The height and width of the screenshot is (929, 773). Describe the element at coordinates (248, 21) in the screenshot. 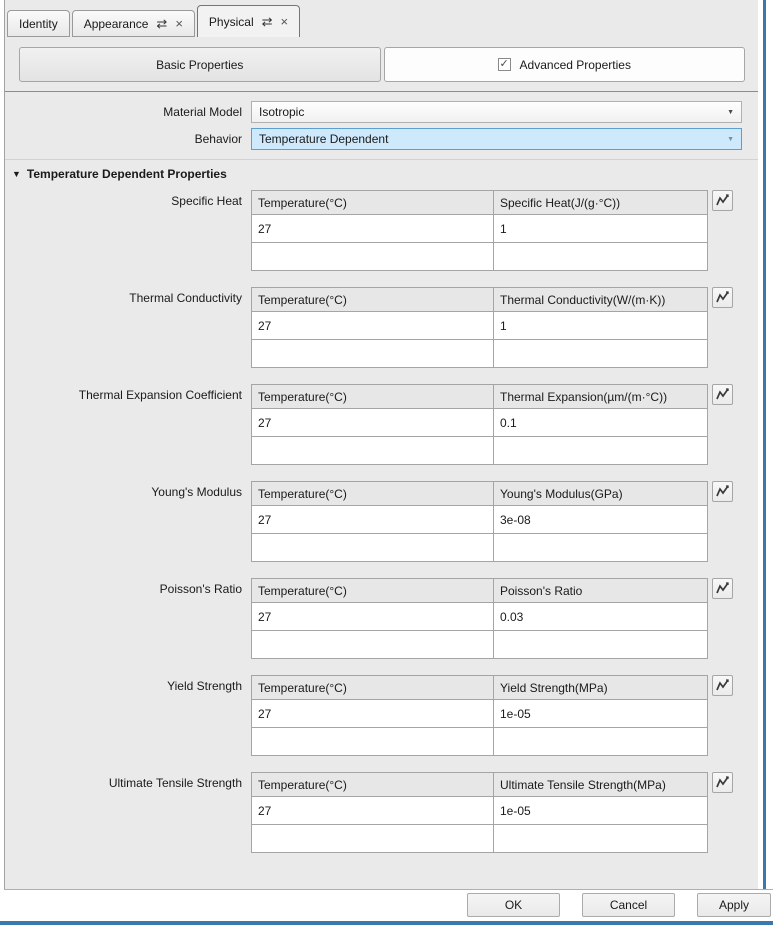

I see `tab-physical: Physical ⇄ ×` at that location.